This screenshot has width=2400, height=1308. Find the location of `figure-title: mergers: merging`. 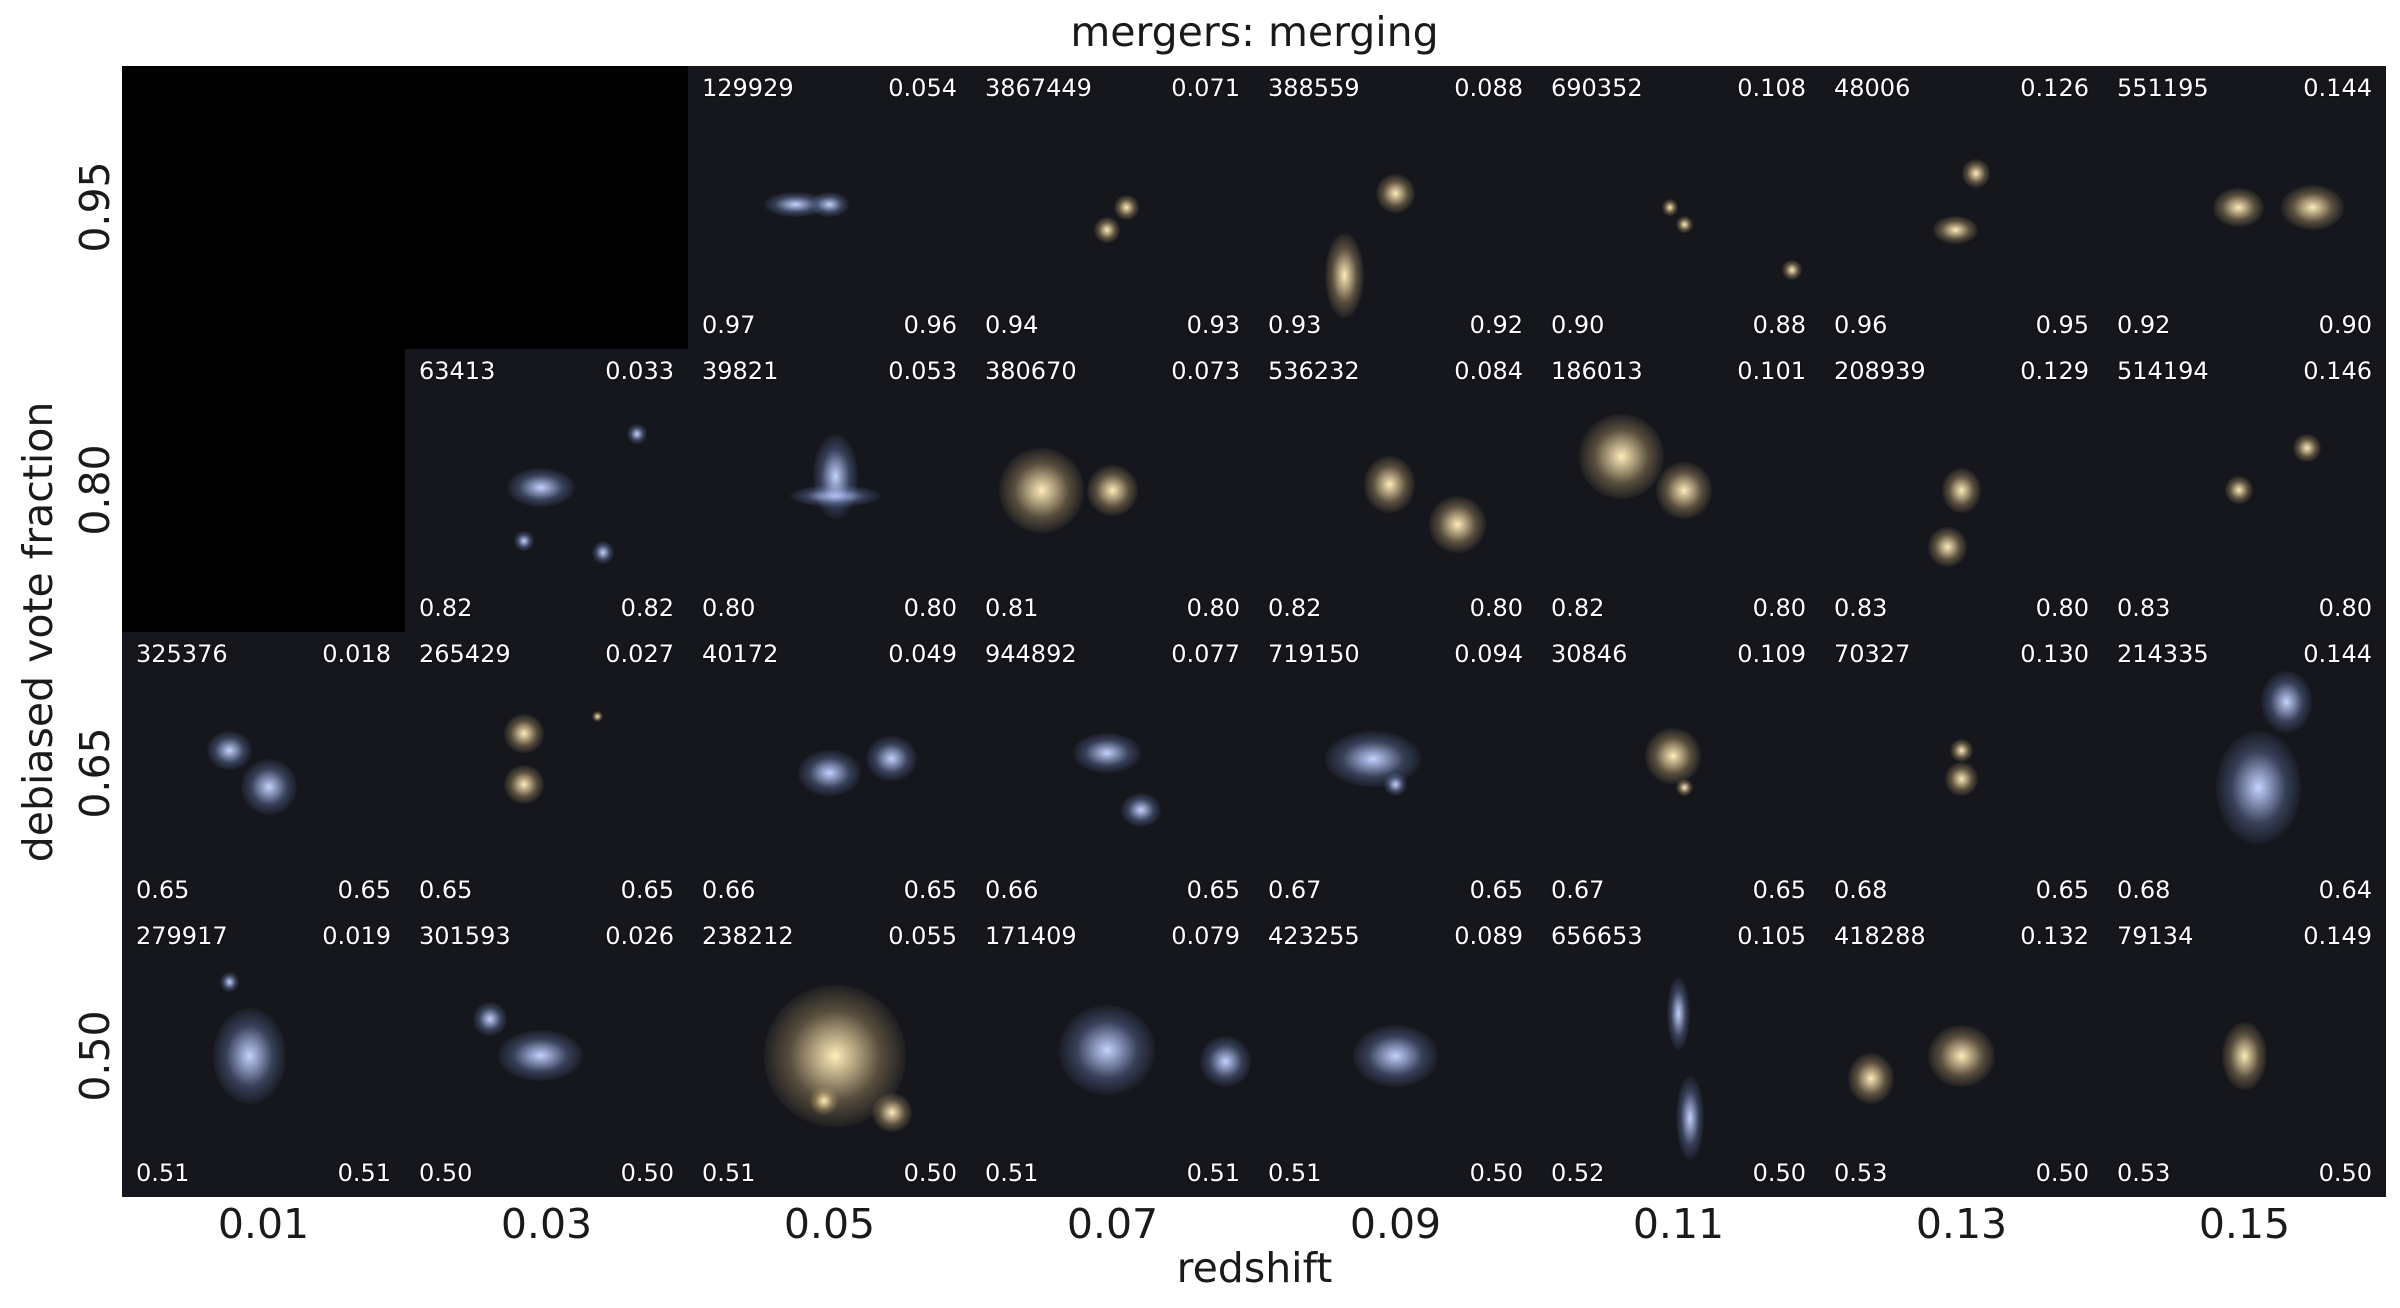

figure-title: mergers: merging is located at coordinates (1254, 32).